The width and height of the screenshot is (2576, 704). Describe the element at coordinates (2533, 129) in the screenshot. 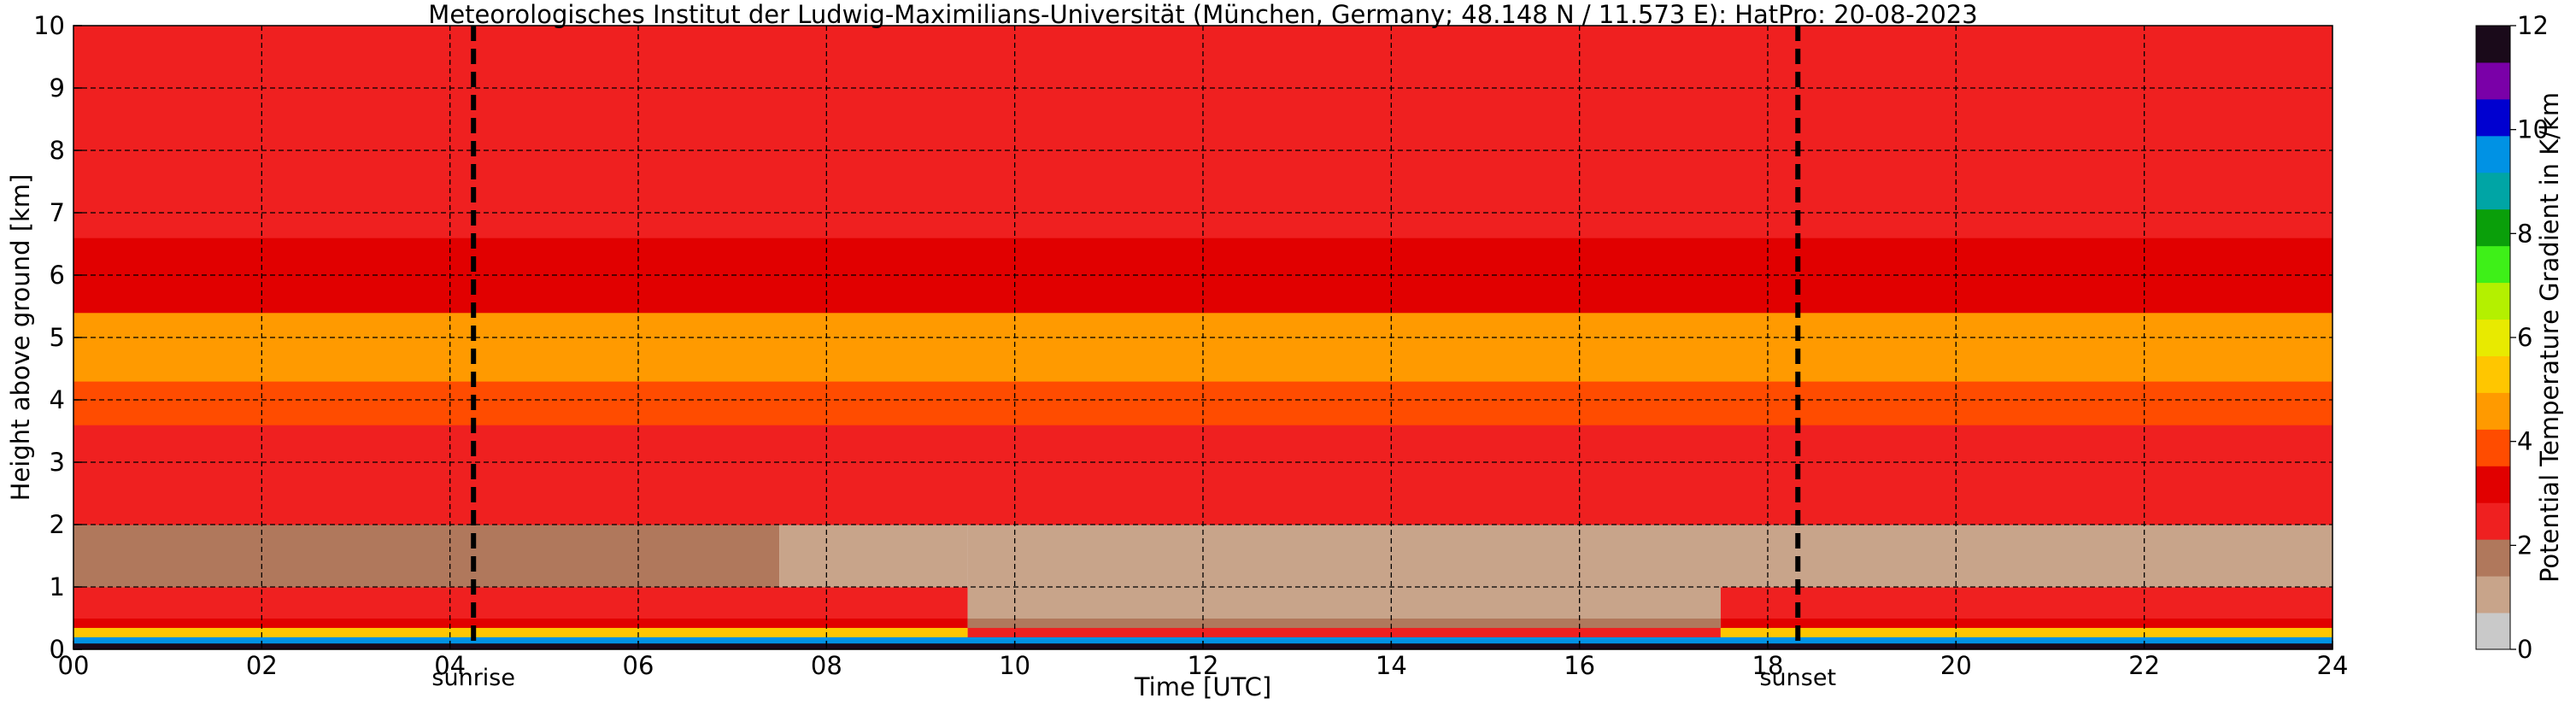

I see `colorbar-tick-label: 10` at that location.